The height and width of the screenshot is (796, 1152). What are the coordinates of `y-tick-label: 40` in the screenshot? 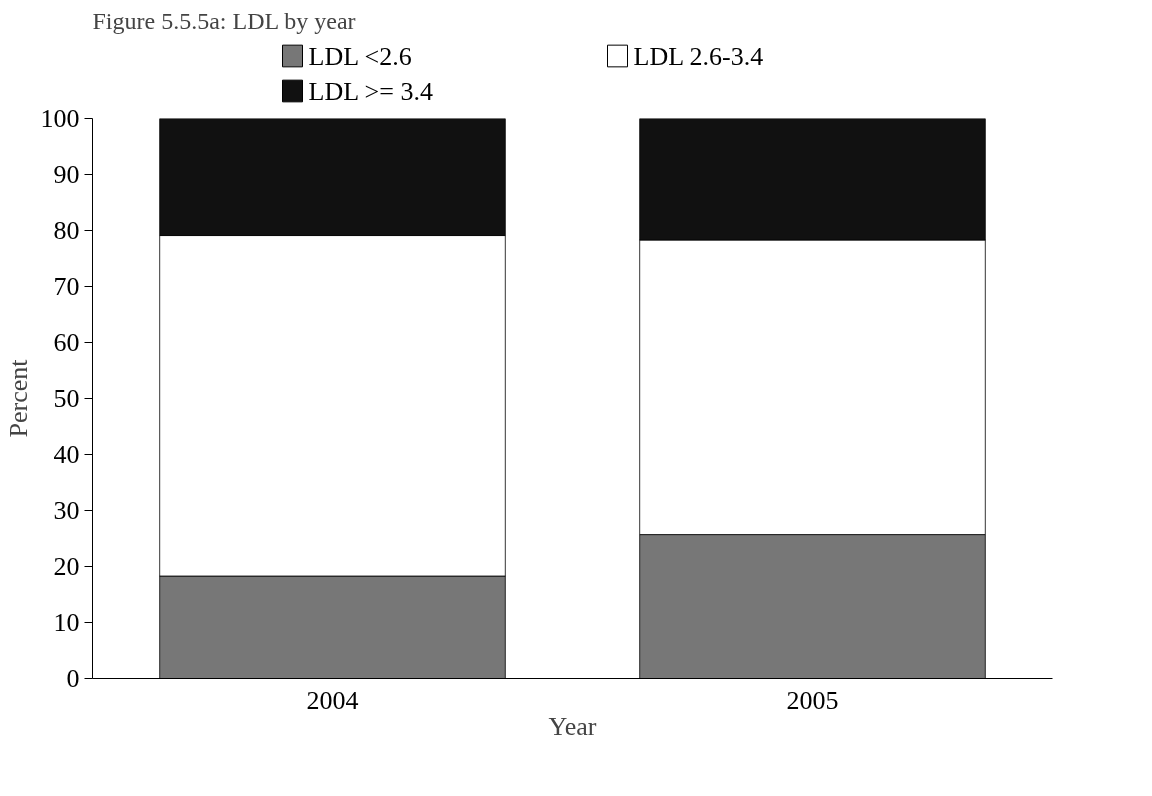 It's located at (66, 454).